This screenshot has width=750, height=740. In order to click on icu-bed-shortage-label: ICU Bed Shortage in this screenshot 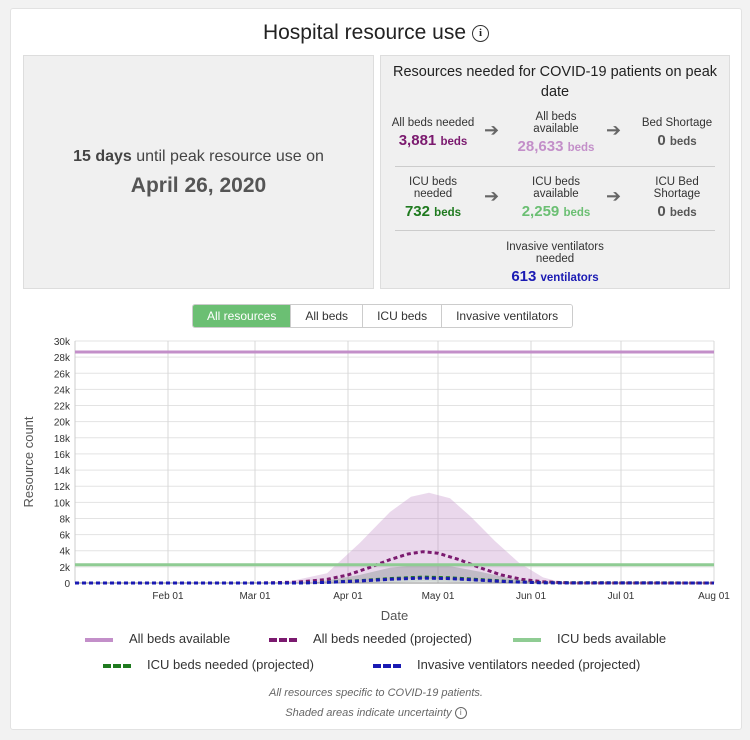, I will do `click(677, 188)`.